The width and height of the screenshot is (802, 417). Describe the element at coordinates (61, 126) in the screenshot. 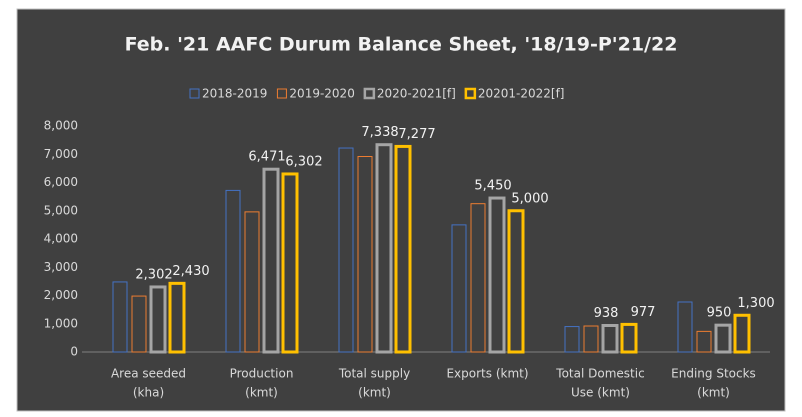

I see `y-tick-label: 8,000` at that location.